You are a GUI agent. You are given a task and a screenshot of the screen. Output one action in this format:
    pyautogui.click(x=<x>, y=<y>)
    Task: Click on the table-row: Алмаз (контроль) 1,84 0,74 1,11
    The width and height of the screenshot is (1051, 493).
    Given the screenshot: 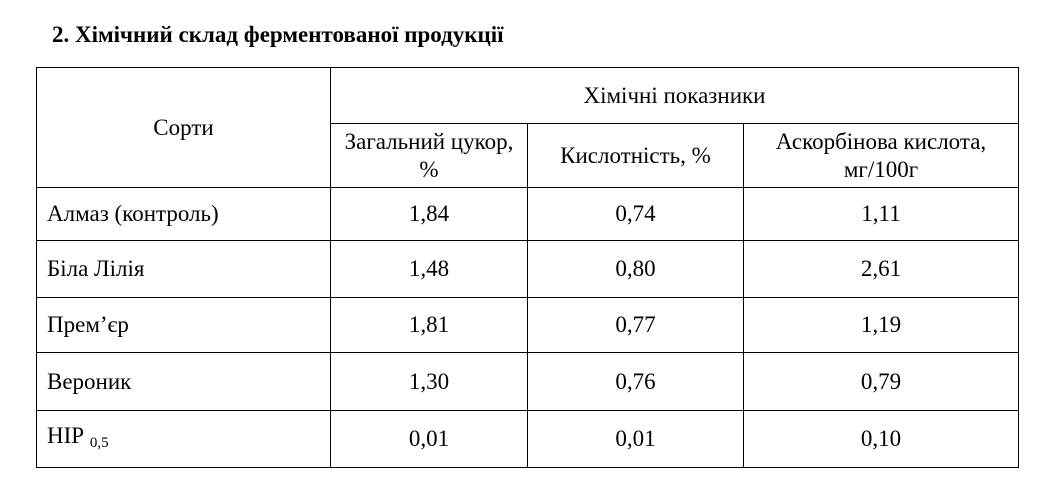 What is the action you would take?
    pyautogui.click(x=527, y=214)
    